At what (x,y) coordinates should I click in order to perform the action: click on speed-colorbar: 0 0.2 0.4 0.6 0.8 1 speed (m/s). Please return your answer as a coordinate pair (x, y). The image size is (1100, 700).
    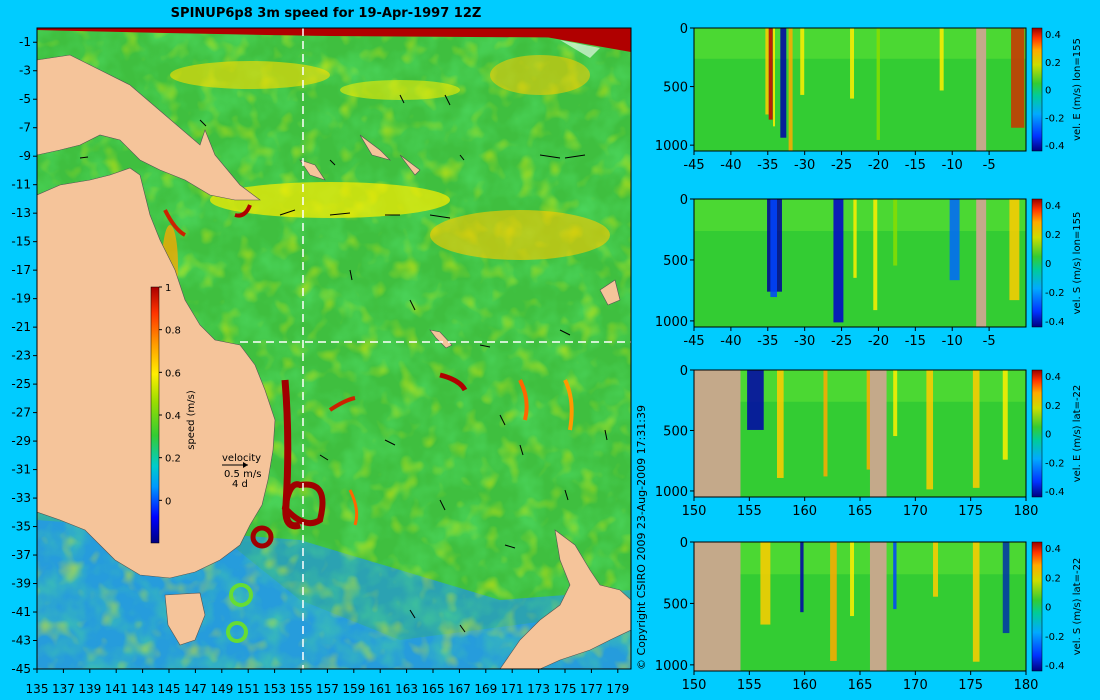
    Looking at the image, I should click on (173, 413).